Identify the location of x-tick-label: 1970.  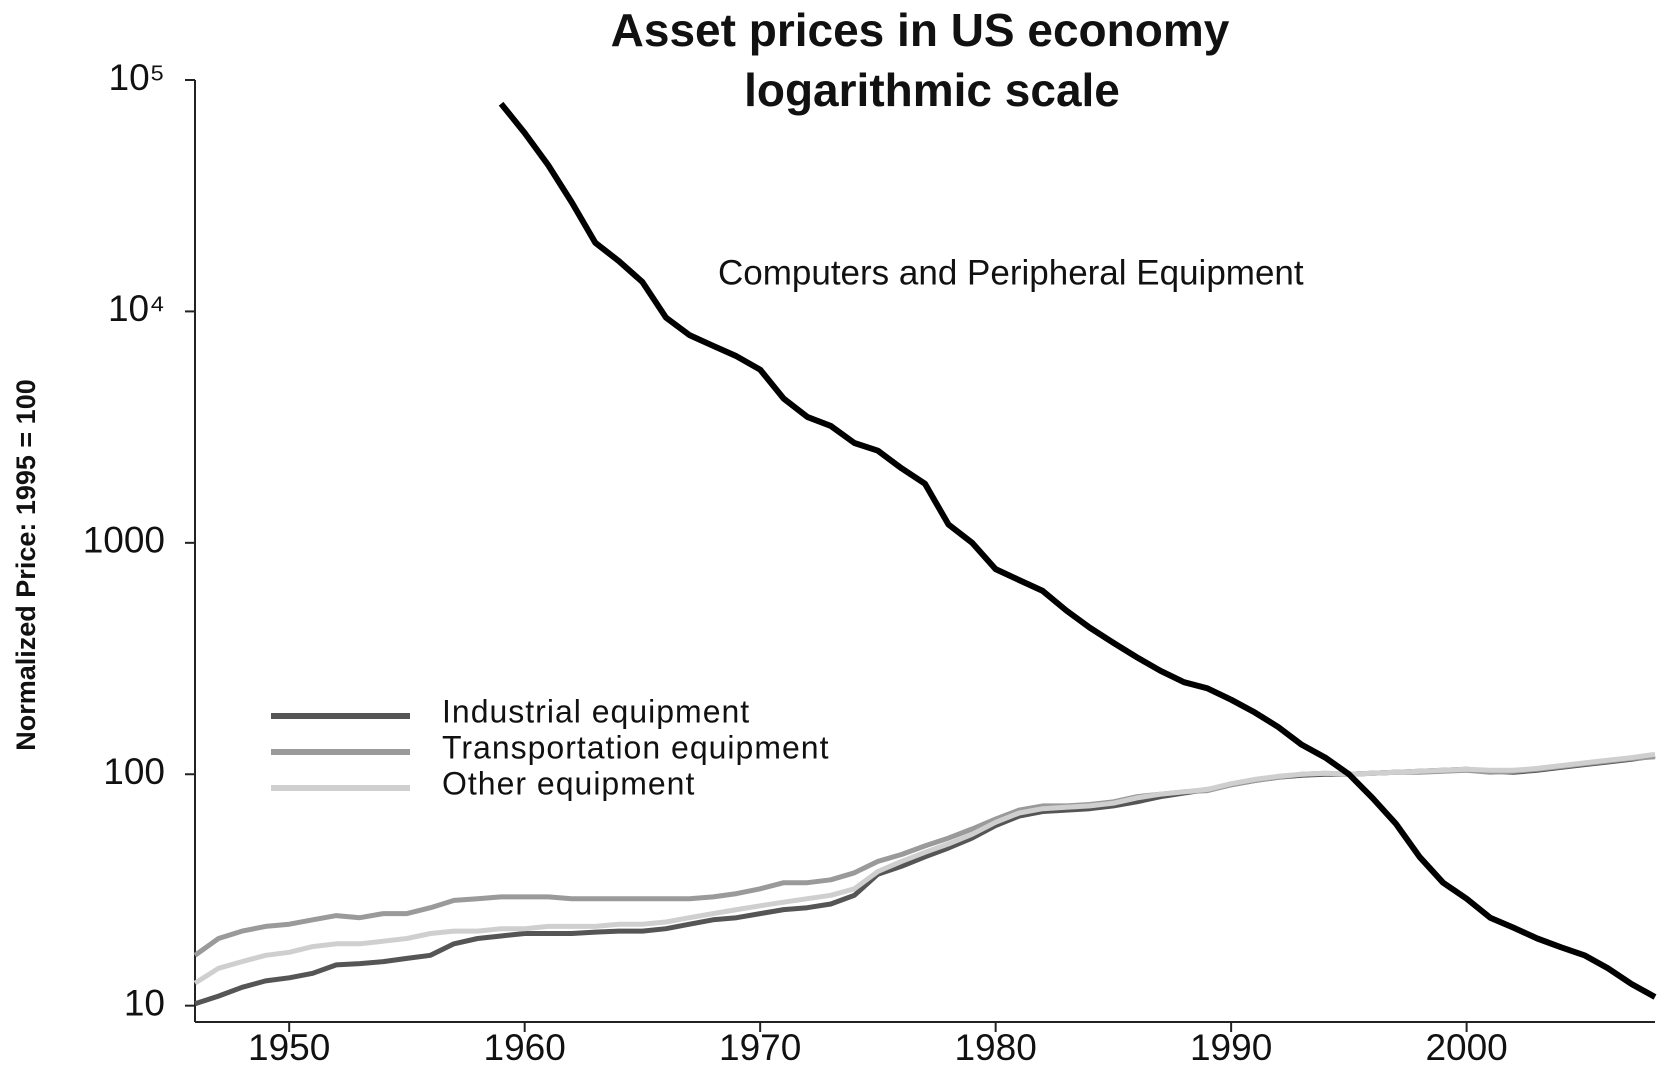
(760, 1047).